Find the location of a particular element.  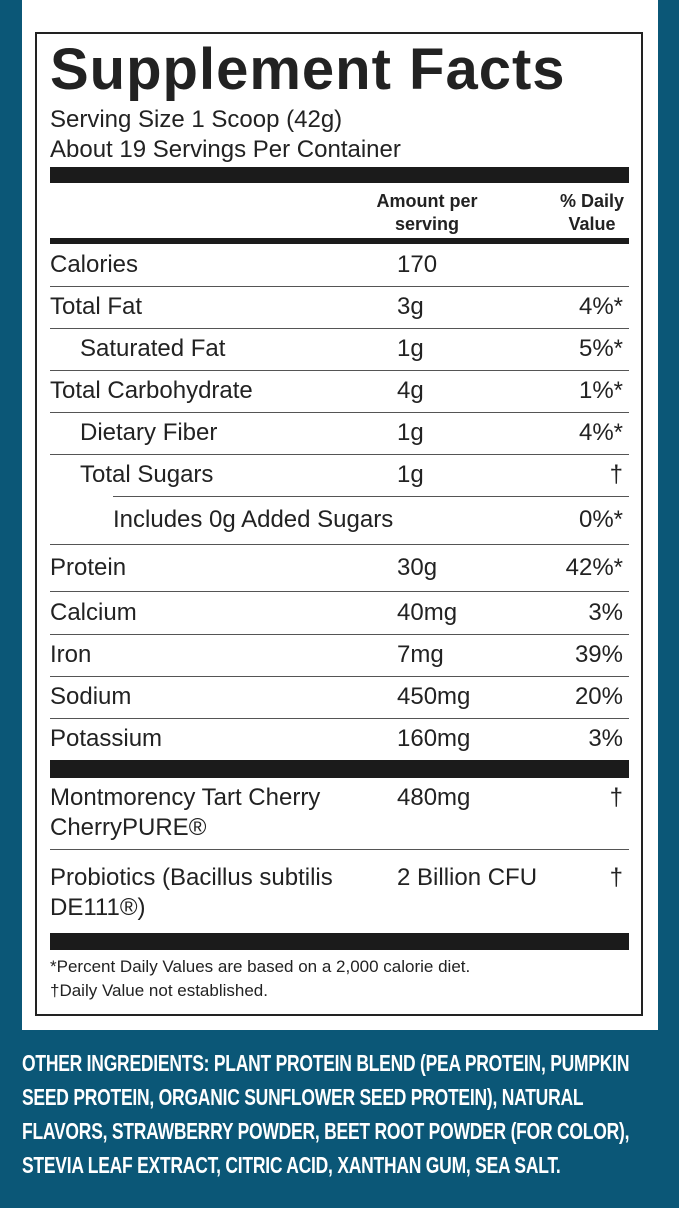

amount: 30g is located at coordinates (417, 567).